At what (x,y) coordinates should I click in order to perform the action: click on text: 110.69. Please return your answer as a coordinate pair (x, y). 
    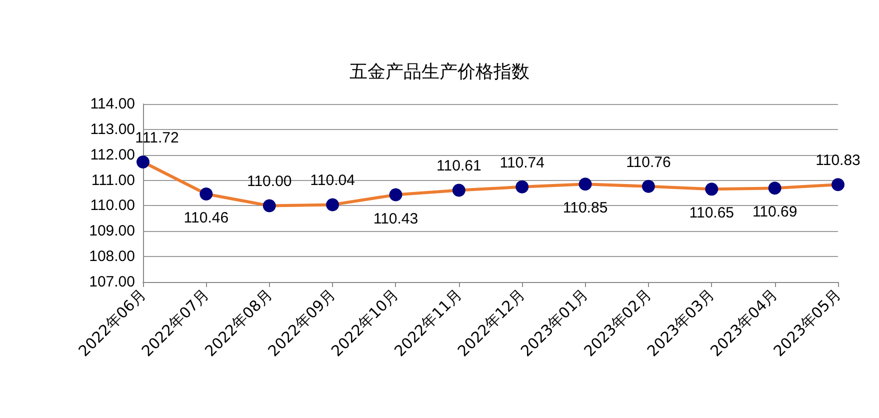
    Looking at the image, I should click on (775, 212).